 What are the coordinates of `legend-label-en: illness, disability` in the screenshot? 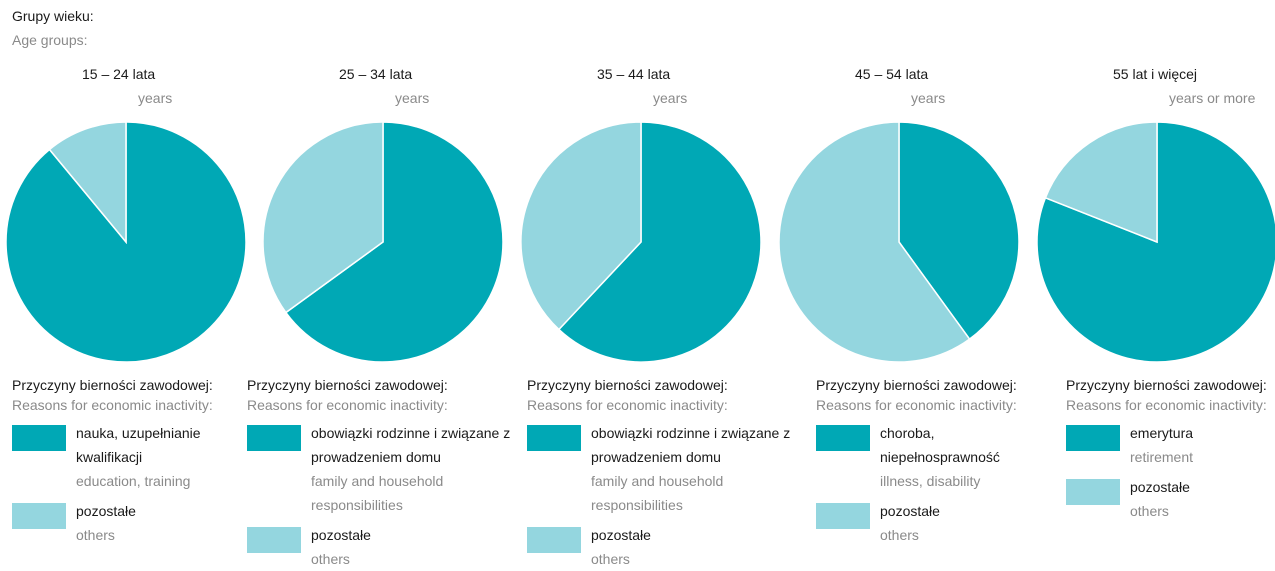 It's located at (930, 481).